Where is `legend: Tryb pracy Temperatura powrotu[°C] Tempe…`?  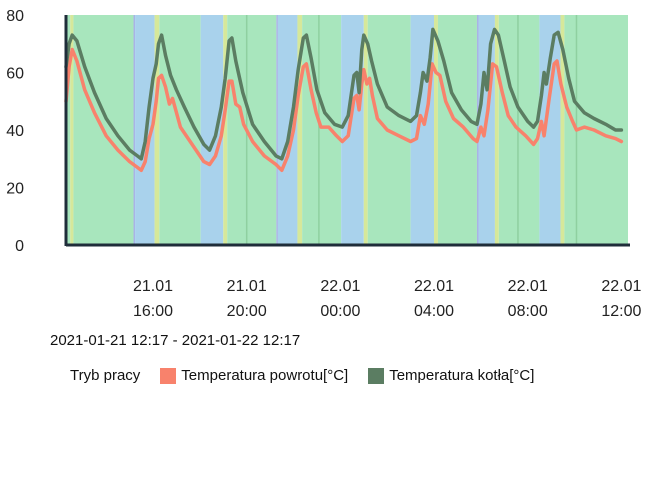 legend: Tryb pracy Temperatura powrotu[°C] Tempe… is located at coordinates (312, 375).